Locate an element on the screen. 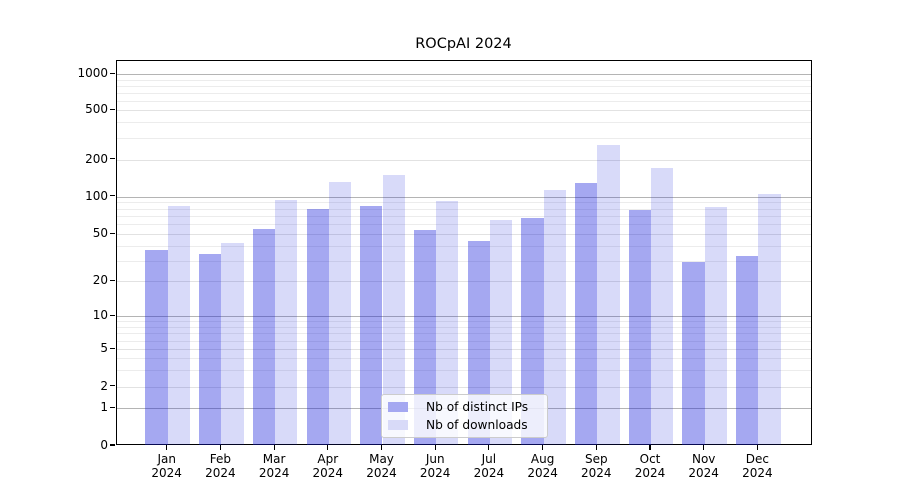 The width and height of the screenshot is (900, 500). legend-item-downloads: Nb of downloads is located at coordinates (464, 425).